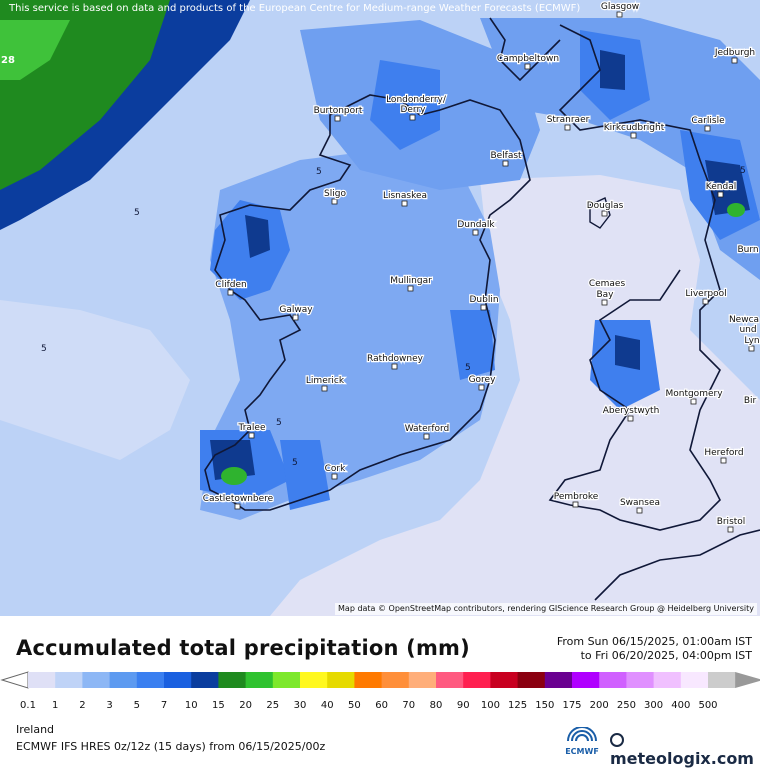 Image resolution: width=760 pixels, height=768 pixels. Describe the element at coordinates (640, 503) in the screenshot. I see `city-label: Swansea` at that location.